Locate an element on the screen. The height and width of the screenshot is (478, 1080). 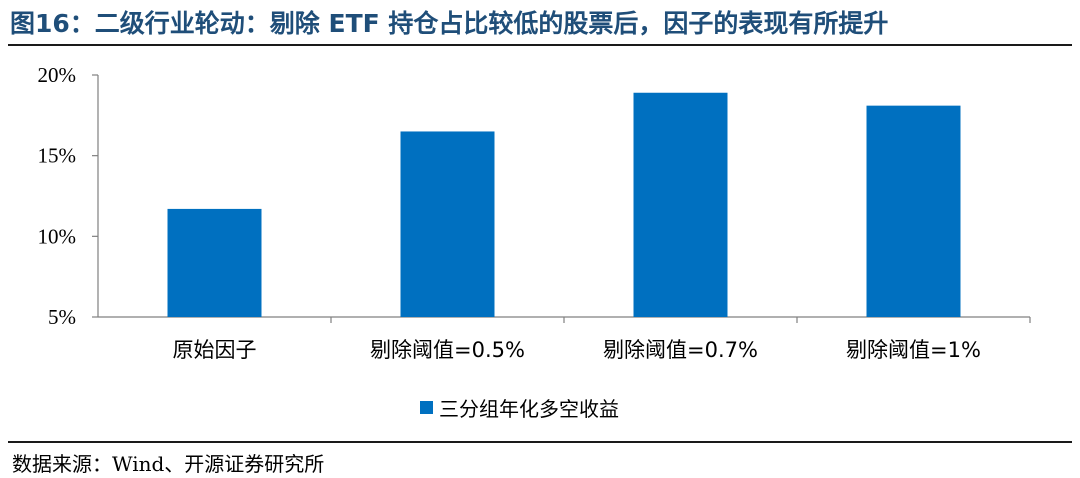
chart-legend: 三分组年化多空收益 is located at coordinates (519, 407).